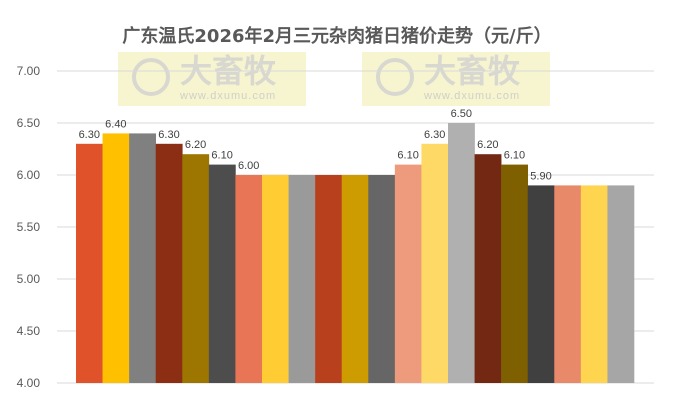 The image size is (674, 403). Describe the element at coordinates (248, 166) in the screenshot. I see `data-label: 6.00` at that location.